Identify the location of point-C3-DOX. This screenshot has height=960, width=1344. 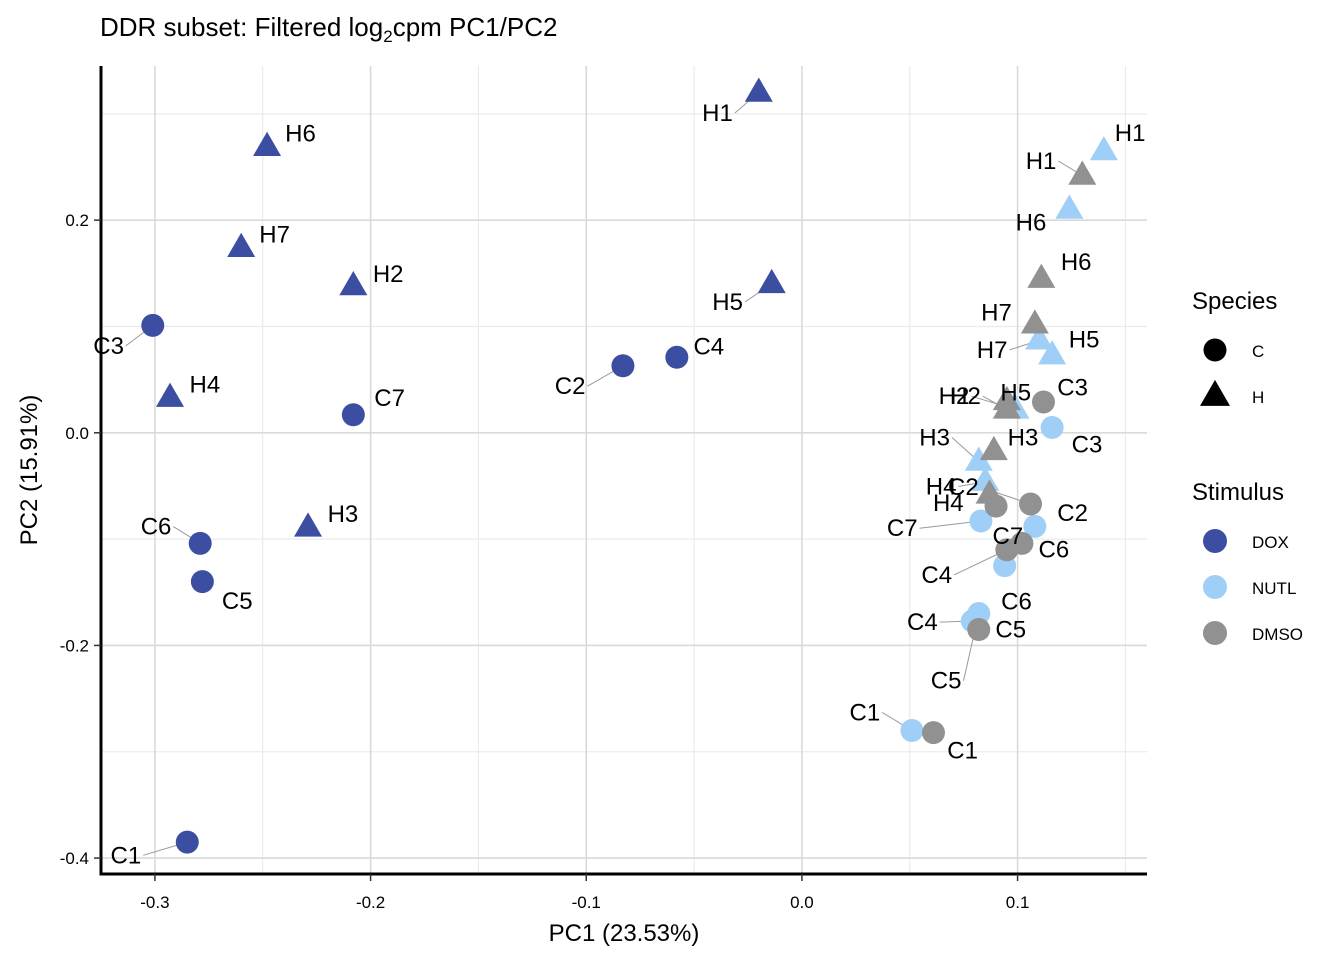
(153, 325).